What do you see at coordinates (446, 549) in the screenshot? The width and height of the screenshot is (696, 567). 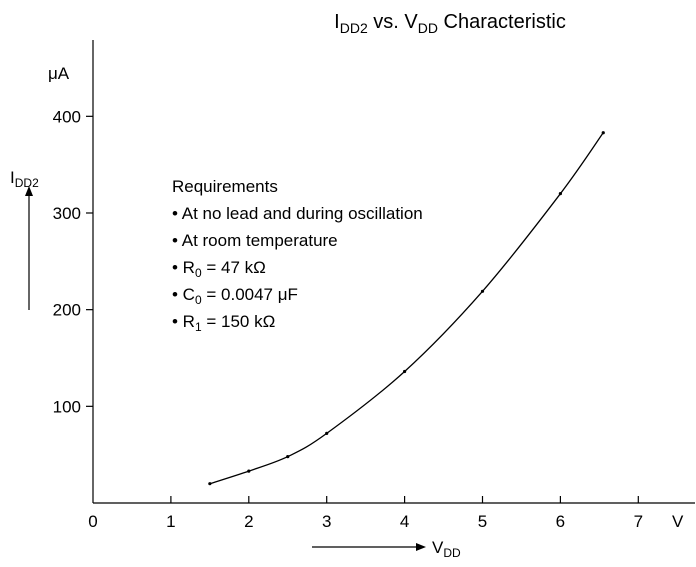 I see `x-axis-label: VDD` at bounding box center [446, 549].